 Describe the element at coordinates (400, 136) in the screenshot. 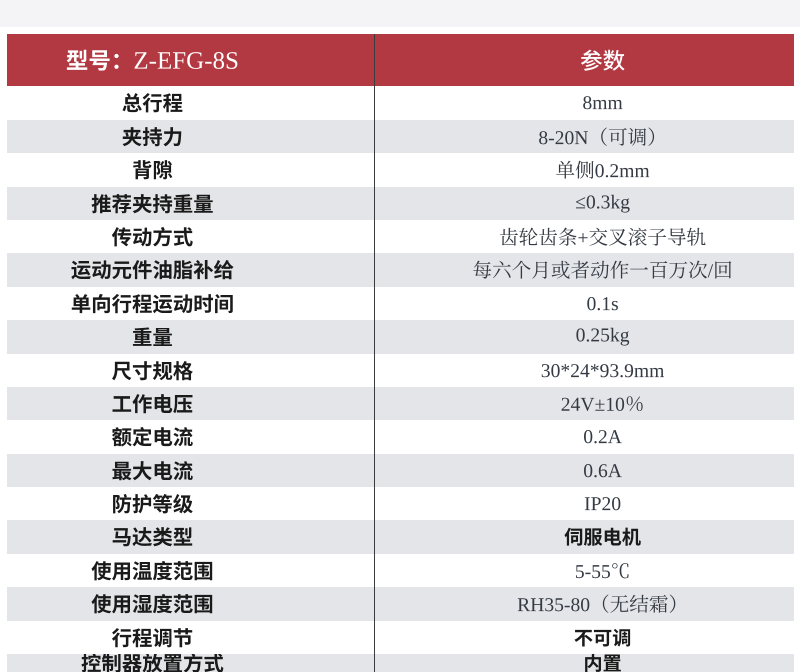

I see `table-row: 夹持力 8-20N（可调）` at that location.